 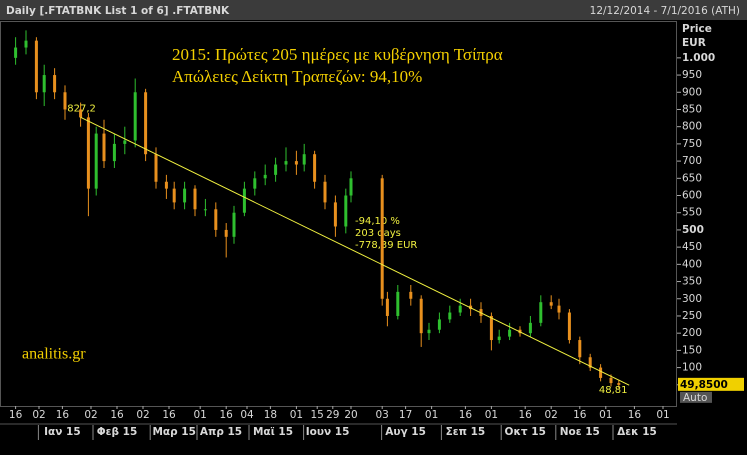 I want to click on header-bar, so click(x=373, y=10).